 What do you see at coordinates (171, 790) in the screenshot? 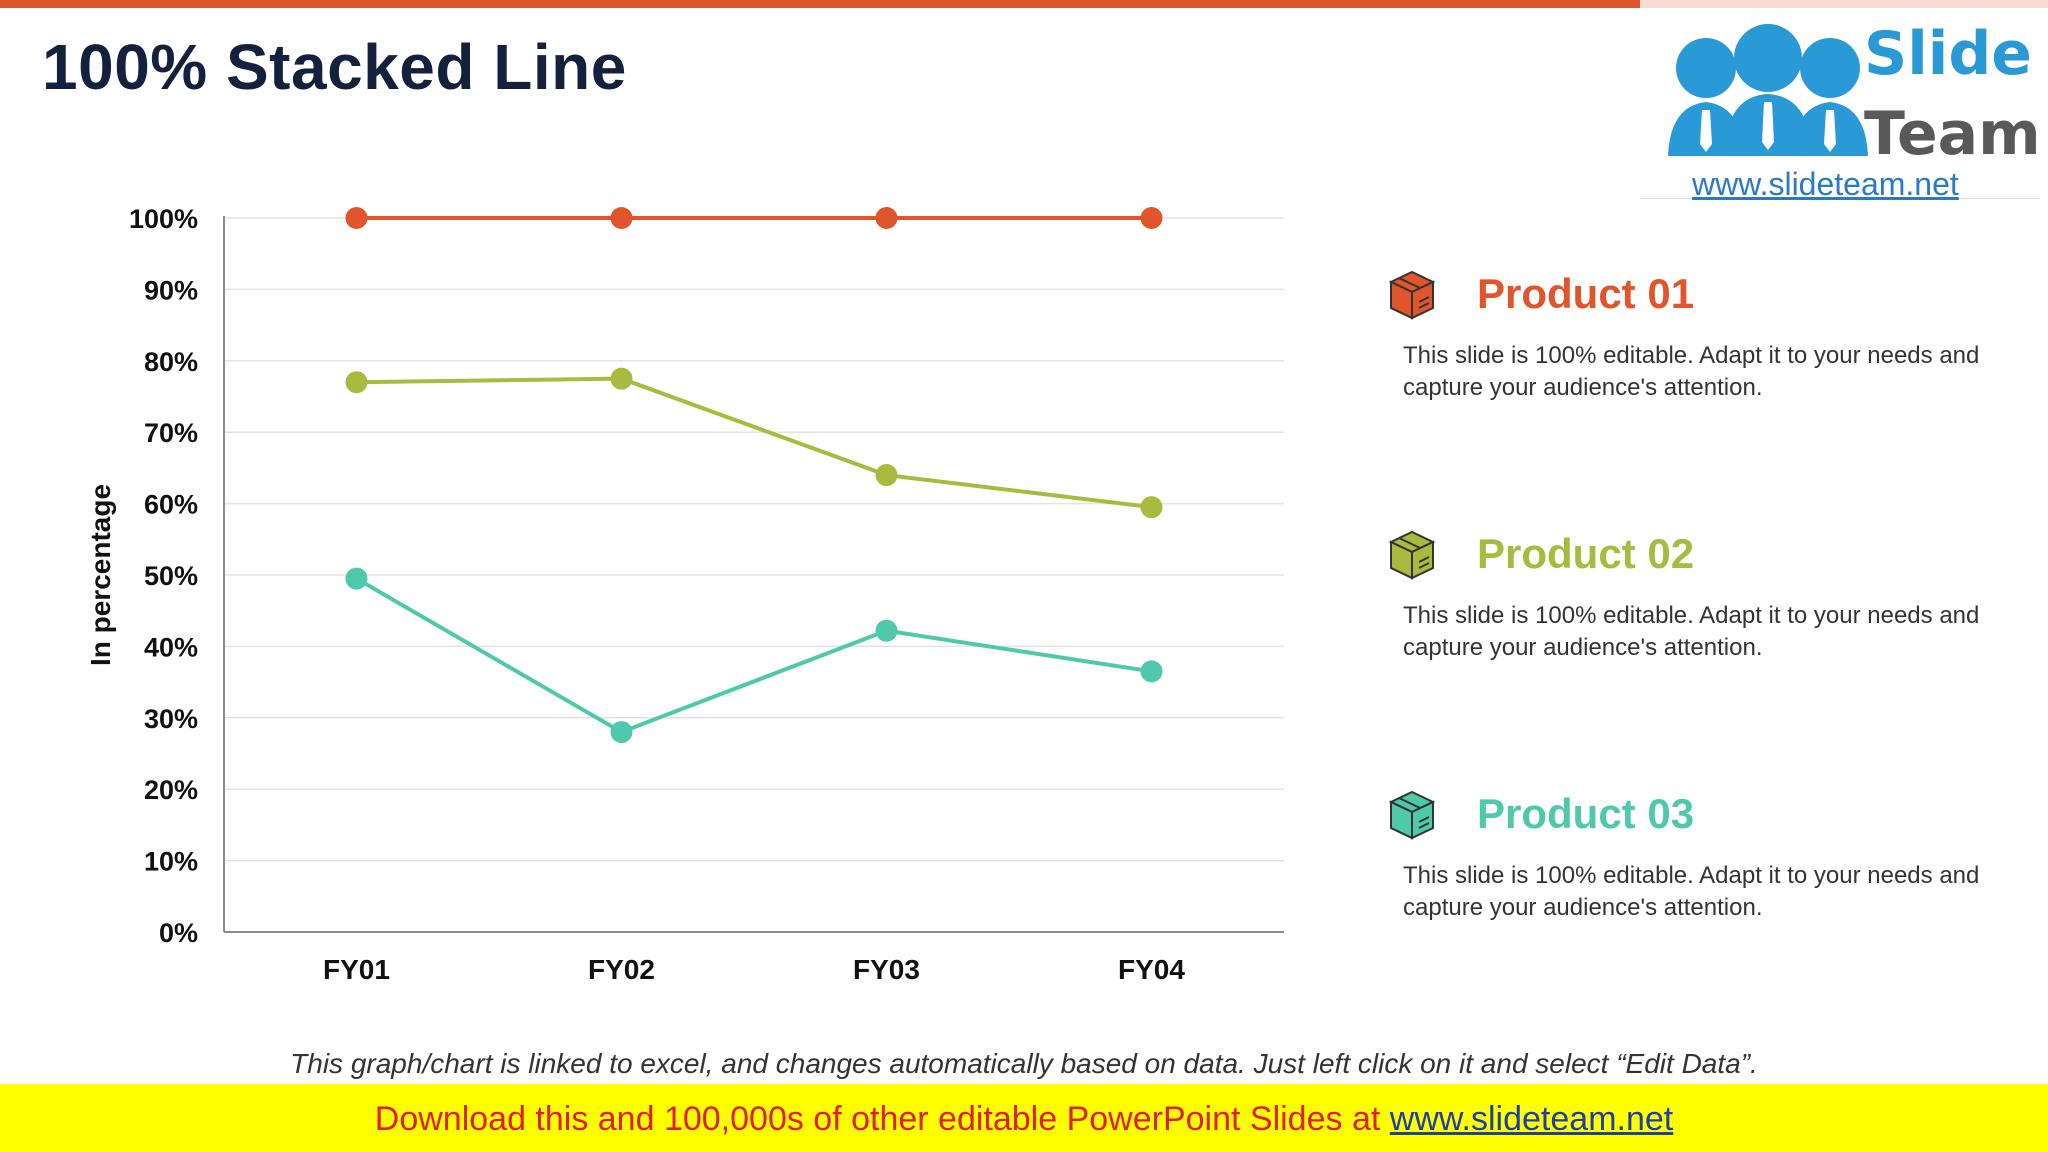
I see `y-tick-label: 20%` at bounding box center [171, 790].